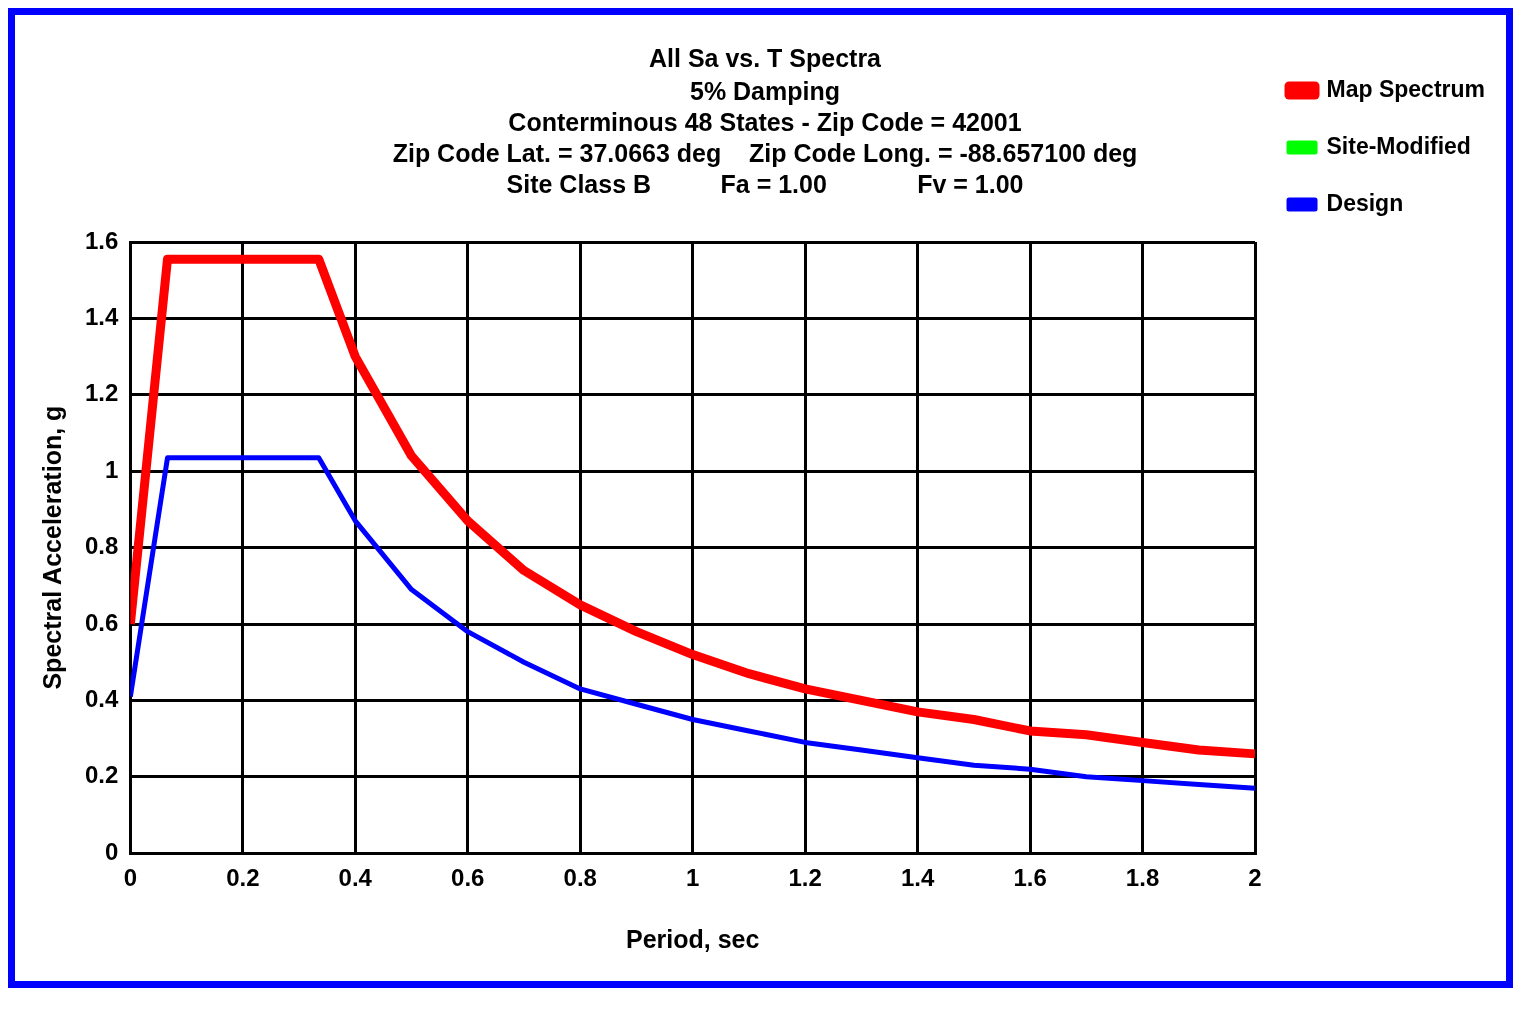 Image resolution: width=1535 pixels, height=1010 pixels. Describe the element at coordinates (101, 393) in the screenshot. I see `y-tick-label: 1.2` at that location.